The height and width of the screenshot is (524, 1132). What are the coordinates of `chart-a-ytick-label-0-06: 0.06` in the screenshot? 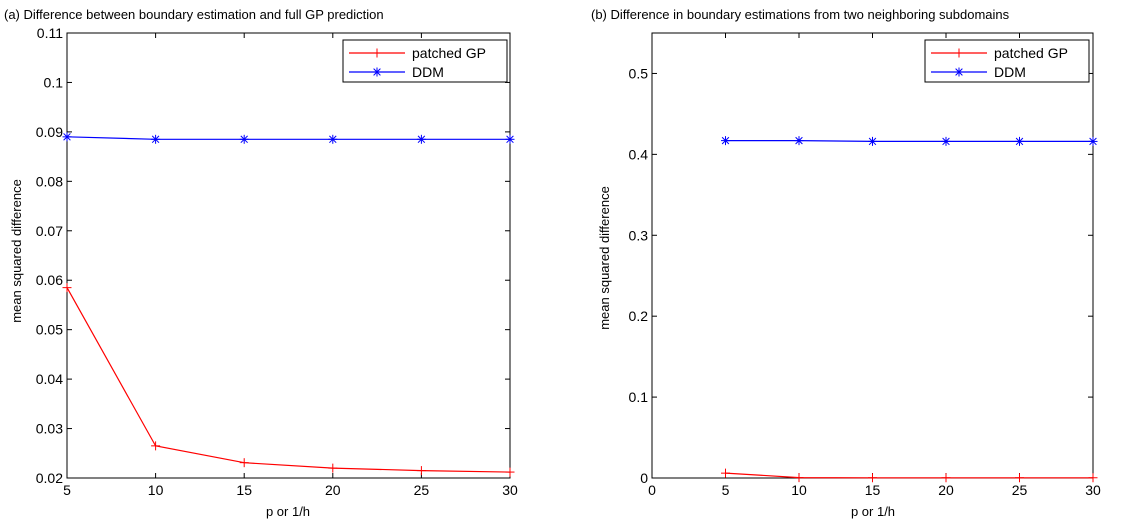 It's located at (49, 280).